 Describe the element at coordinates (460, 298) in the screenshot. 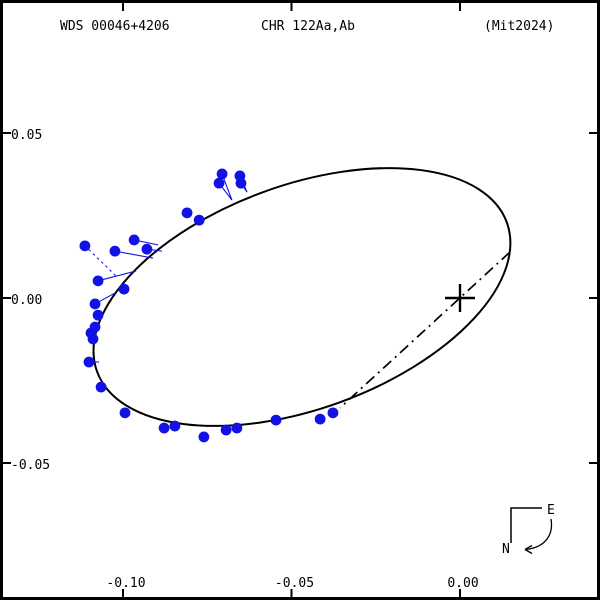

I see `primary-star-cross` at that location.